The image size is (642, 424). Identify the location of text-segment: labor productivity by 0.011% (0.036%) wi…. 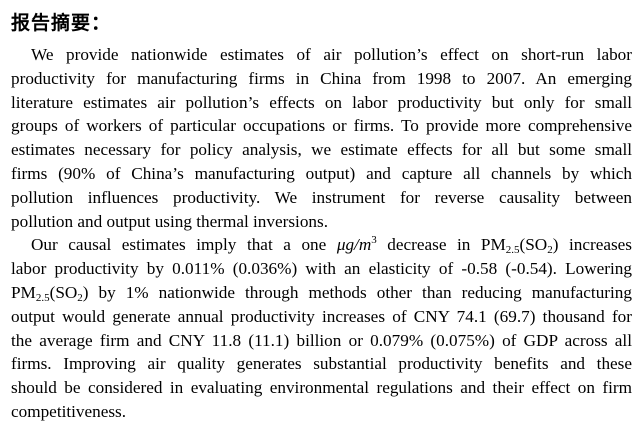
(321, 269).